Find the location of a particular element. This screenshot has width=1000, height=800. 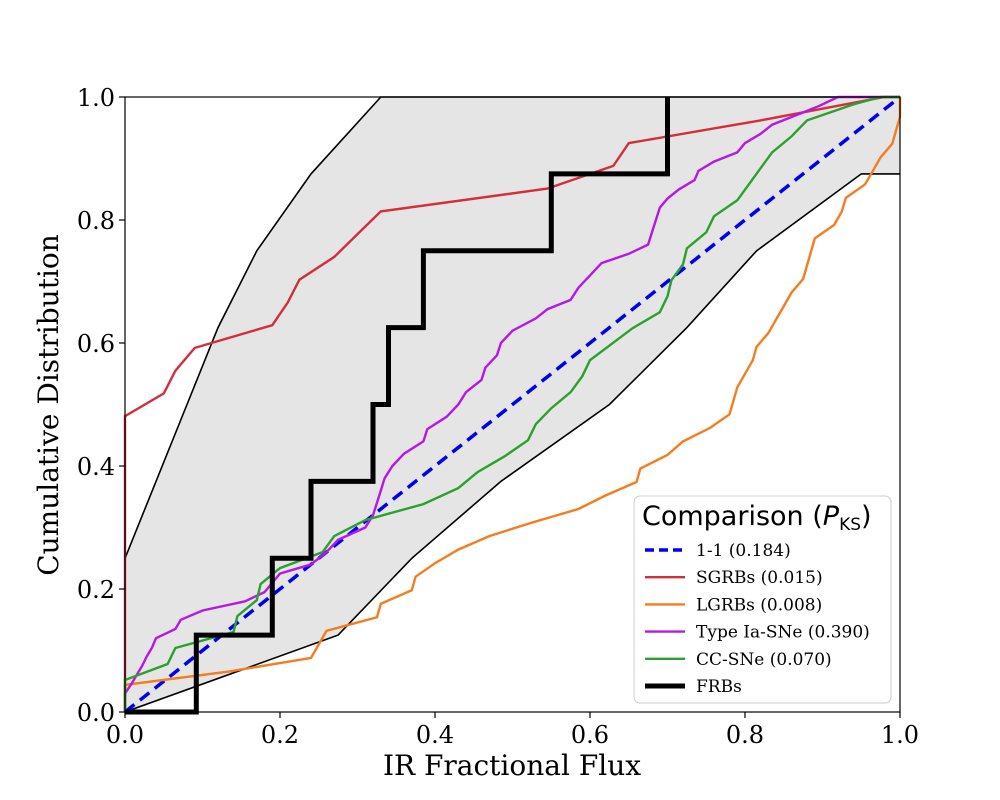

y-tick-label: 0.2 is located at coordinates (96, 590).